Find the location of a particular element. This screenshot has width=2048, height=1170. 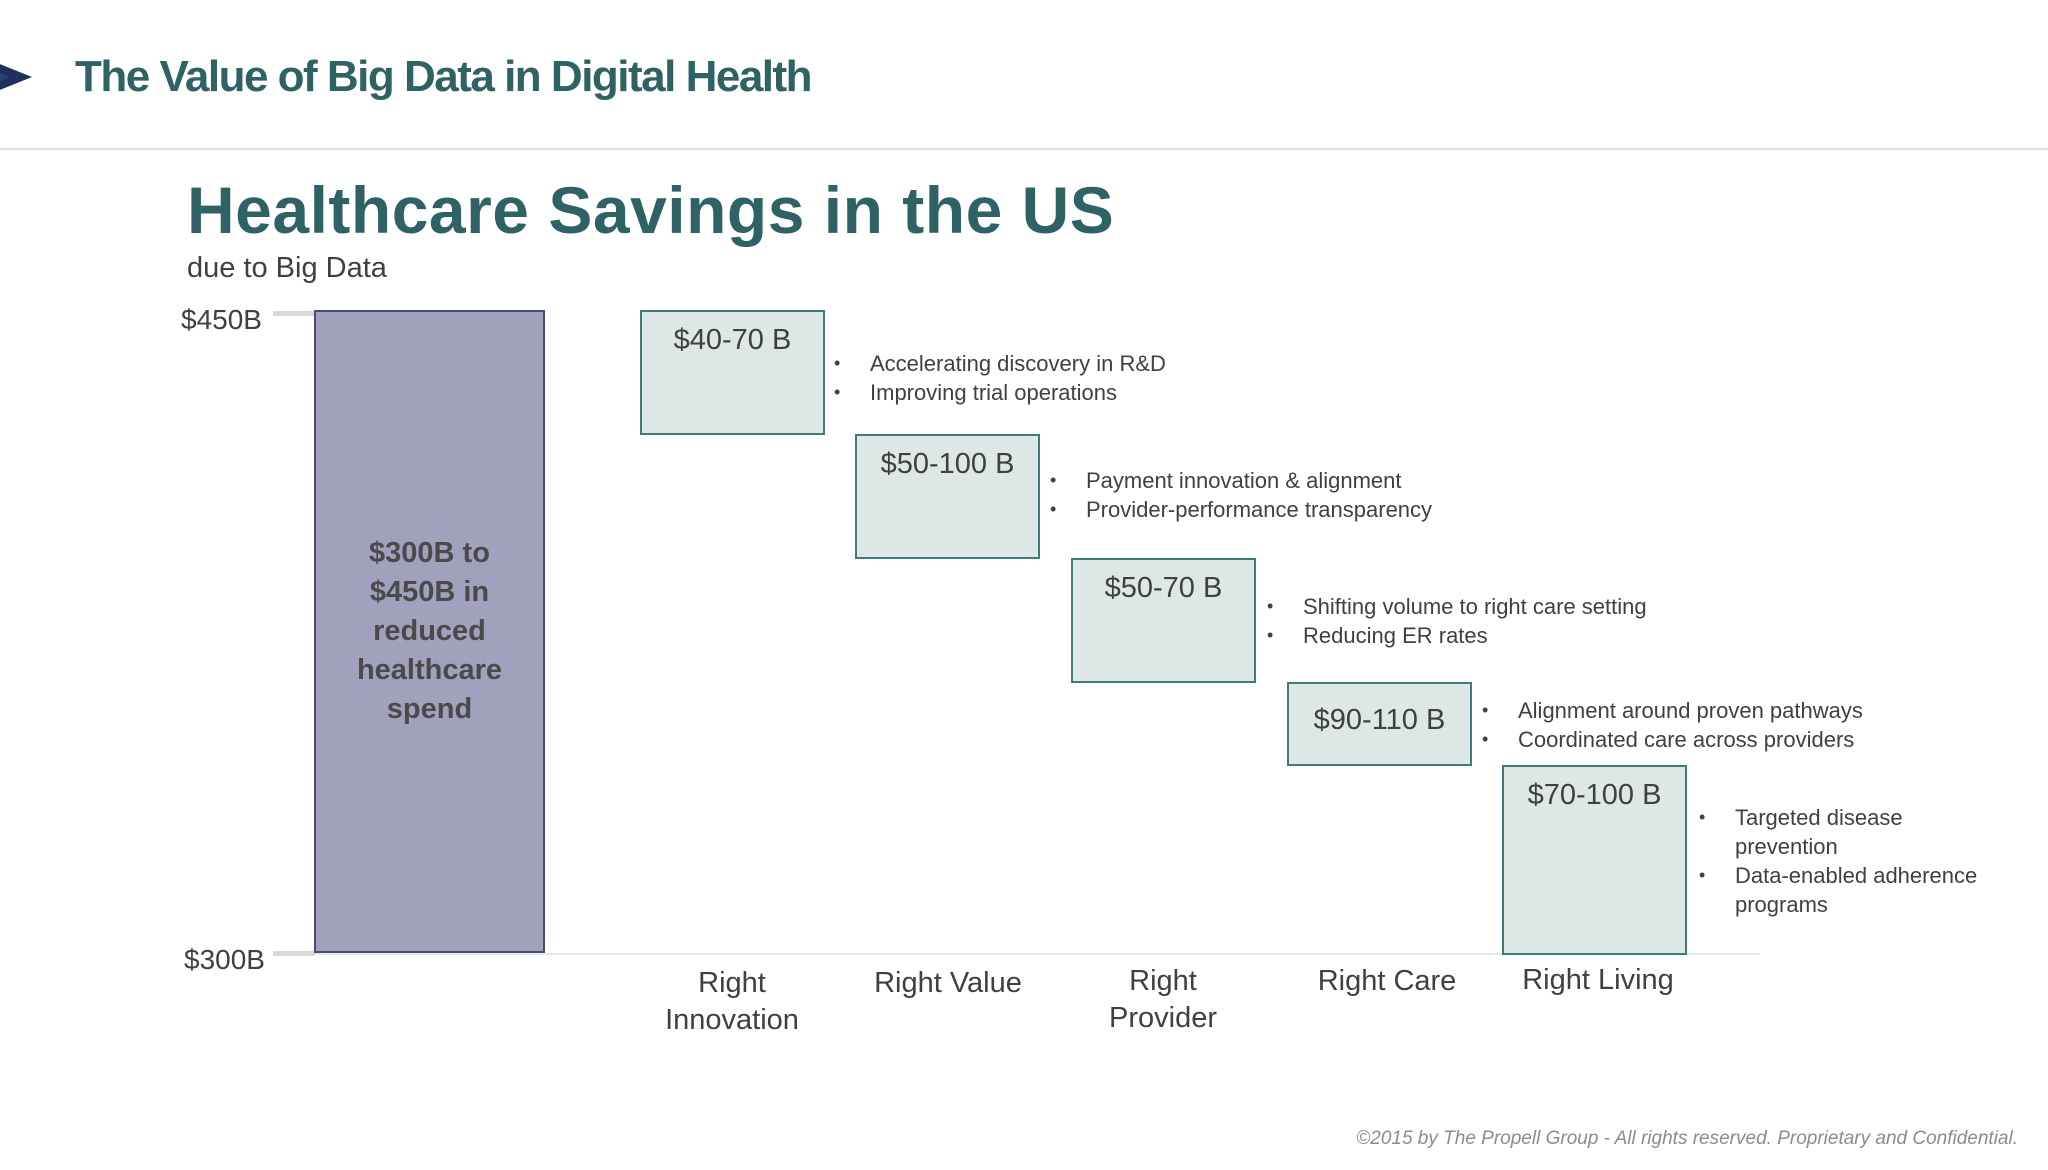

bullet-item: Shifting volume to right care setting is located at coordinates (1457, 606).